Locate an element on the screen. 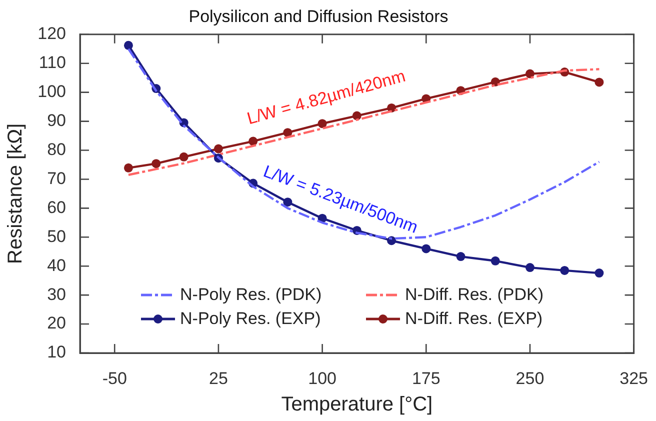 This screenshot has width=656, height=421. y-tick-label: 90 is located at coordinates (56, 120).